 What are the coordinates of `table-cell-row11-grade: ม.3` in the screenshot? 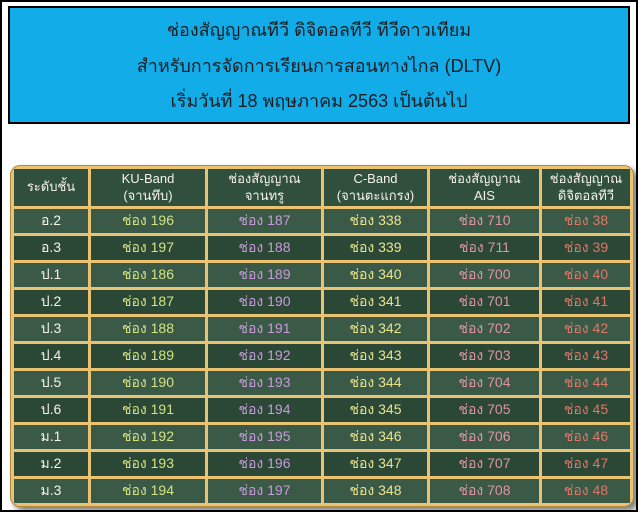 It's located at (51, 491).